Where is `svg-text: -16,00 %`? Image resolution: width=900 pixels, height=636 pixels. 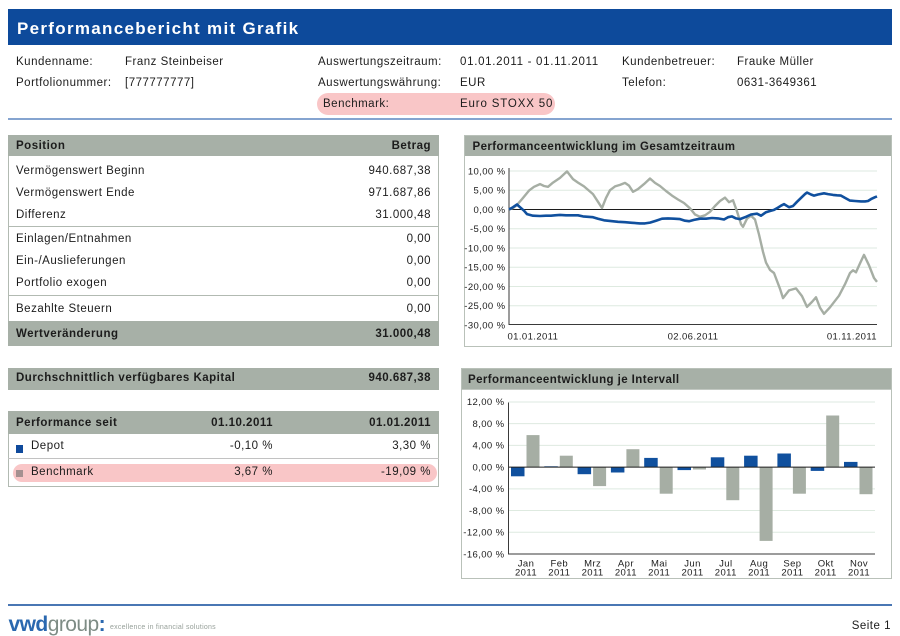
svg-text: -16,00 % is located at coordinates (483, 554).